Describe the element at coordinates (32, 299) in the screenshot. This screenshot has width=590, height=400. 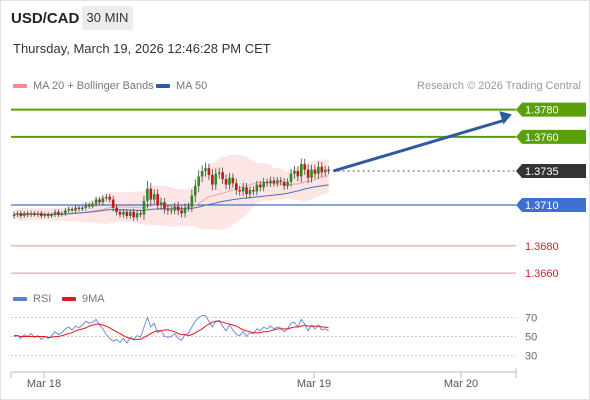
I see `legend-rsi: RSI` at that location.